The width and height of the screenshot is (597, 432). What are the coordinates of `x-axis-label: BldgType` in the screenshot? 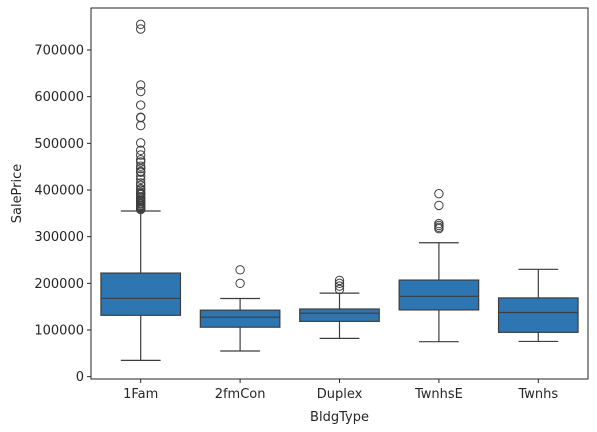 It's located at (339, 417).